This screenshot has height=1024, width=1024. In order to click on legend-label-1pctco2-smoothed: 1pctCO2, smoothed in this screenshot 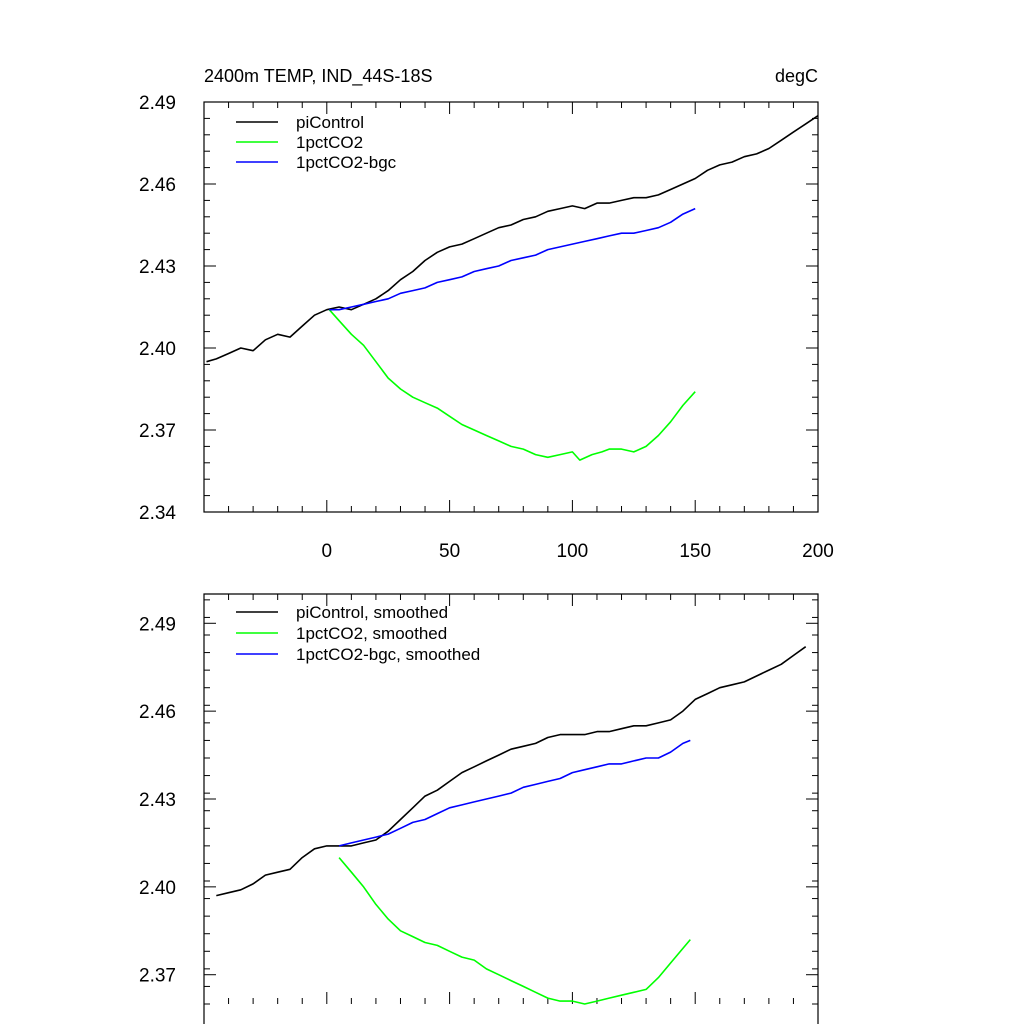, I will do `click(371, 633)`.